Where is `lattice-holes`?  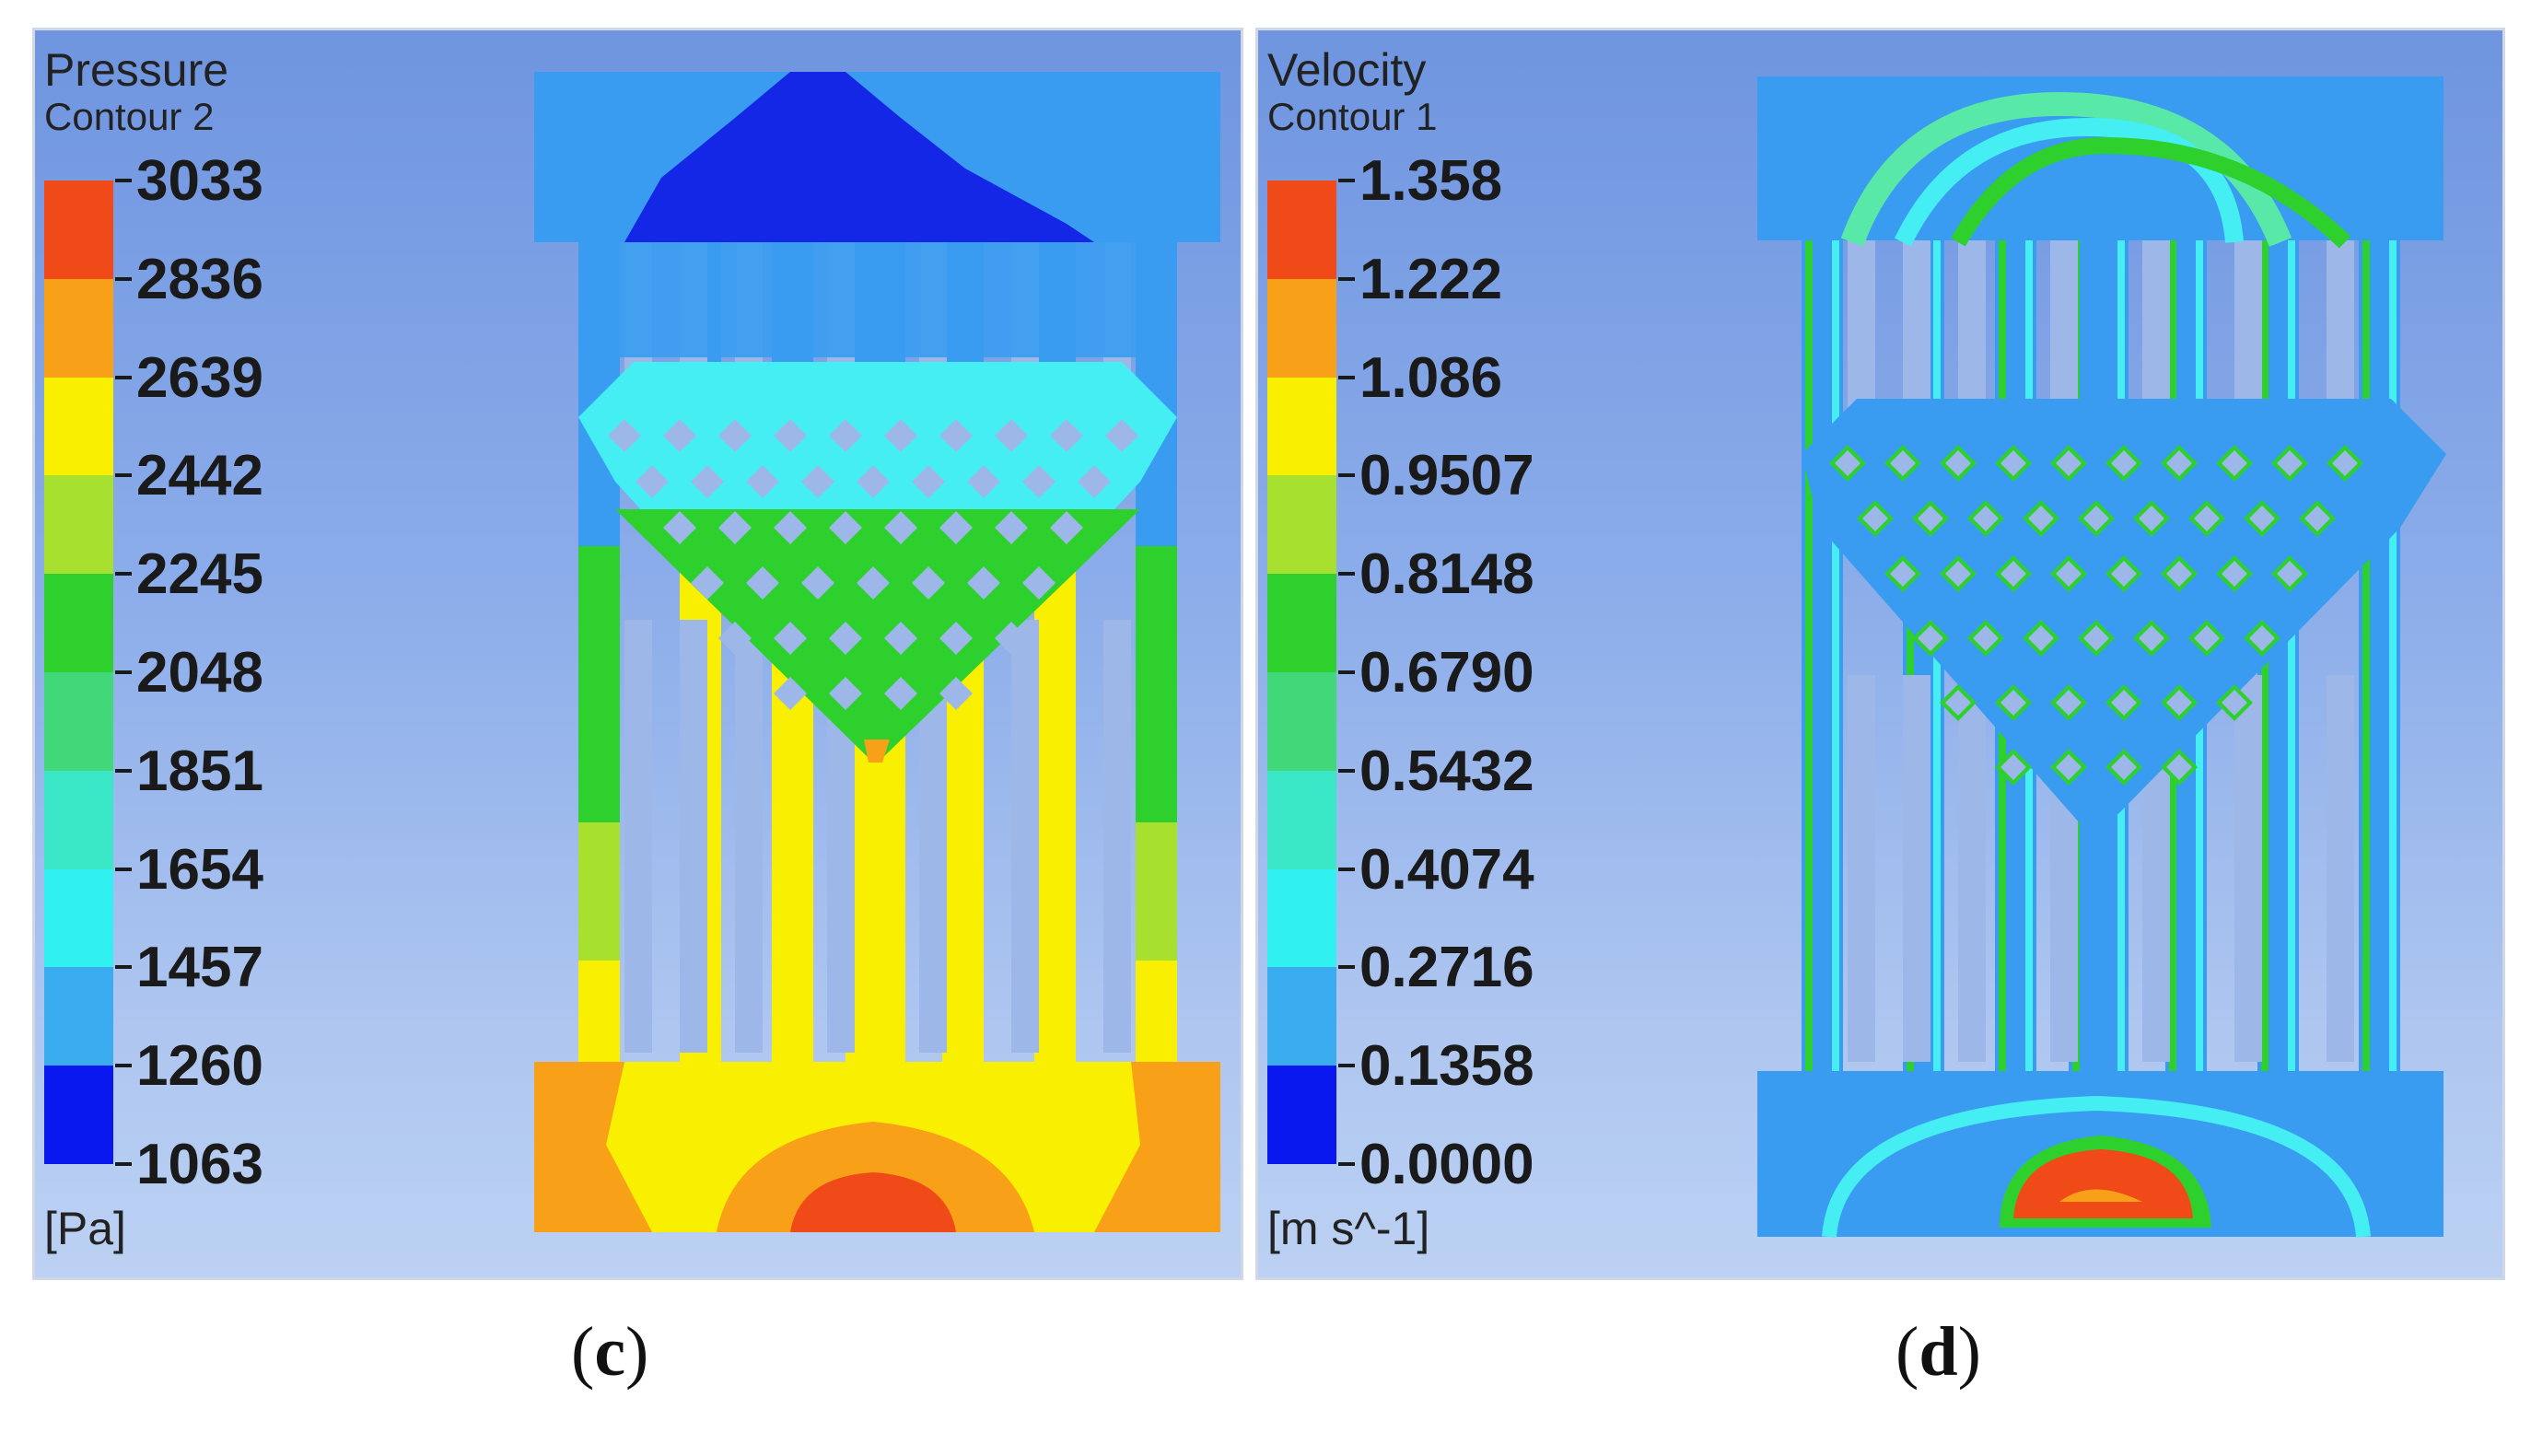 lattice-holes is located at coordinates (2096, 615).